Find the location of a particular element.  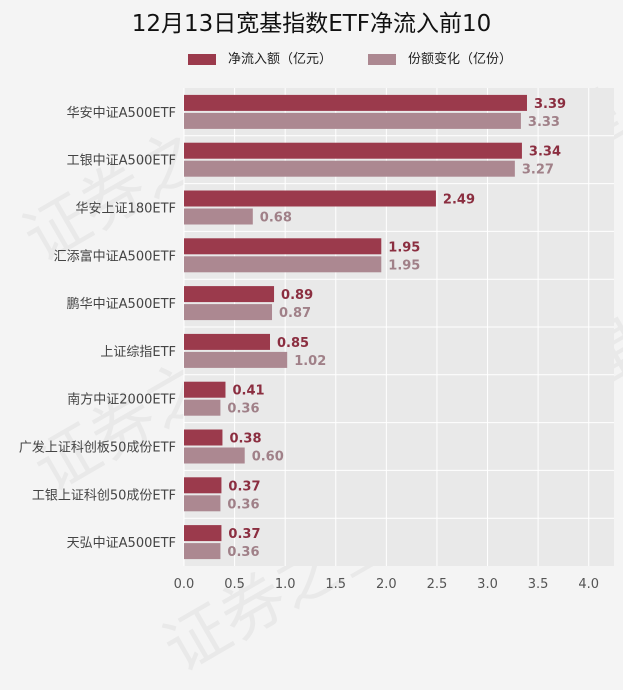

legend-label-net-inflow: 净流入额（亿元） is located at coordinates (280, 59).